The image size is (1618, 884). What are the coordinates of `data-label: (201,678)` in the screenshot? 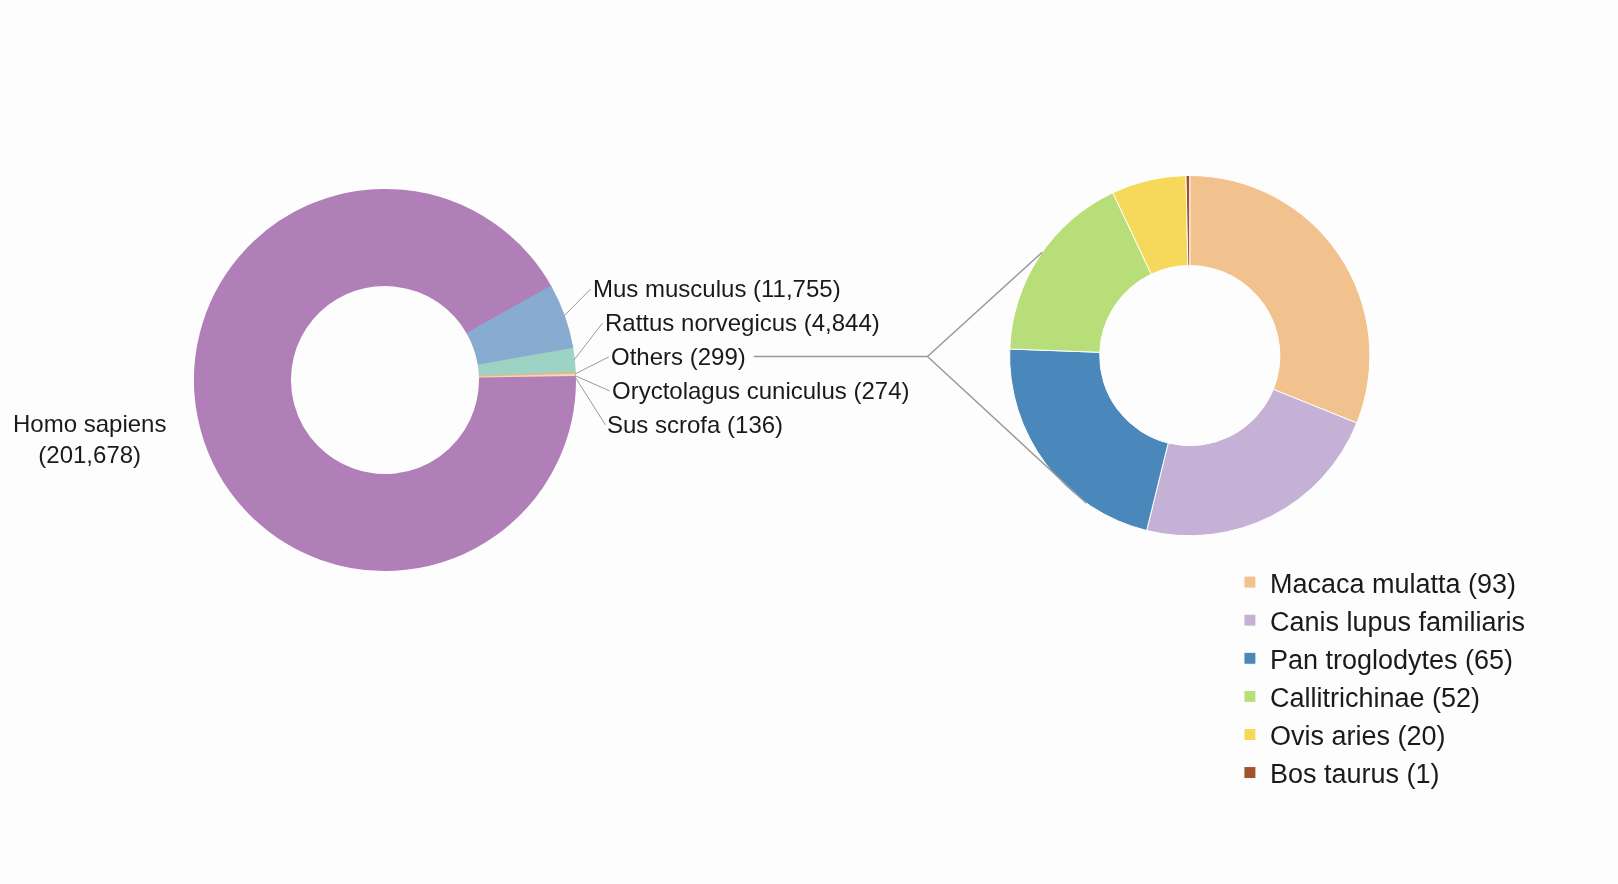 It's located at (90, 455).